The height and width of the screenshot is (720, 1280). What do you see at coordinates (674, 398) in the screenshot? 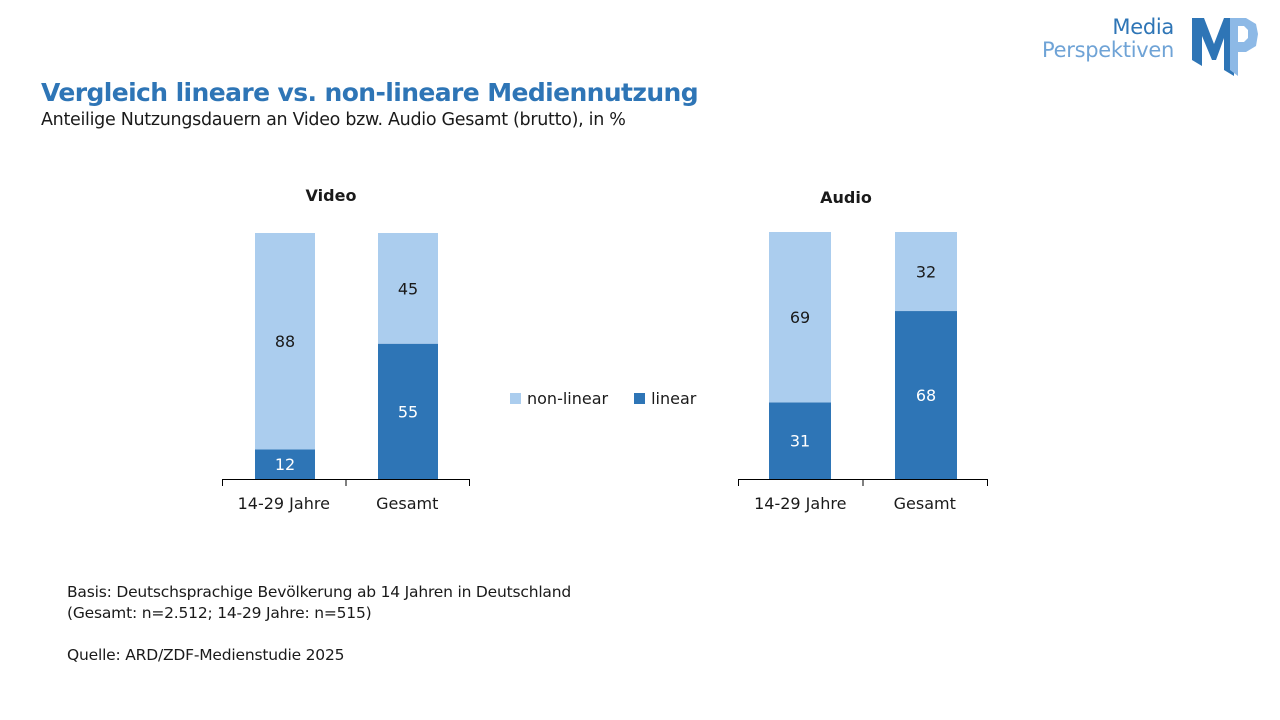
I see `legend-label-linear: linear` at bounding box center [674, 398].